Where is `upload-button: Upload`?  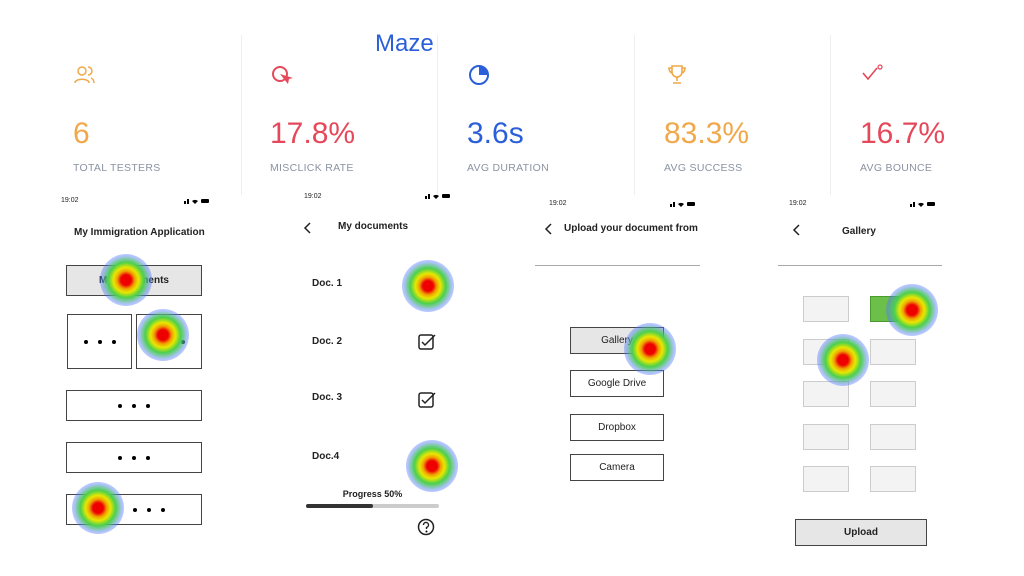 upload-button: Upload is located at coordinates (861, 532).